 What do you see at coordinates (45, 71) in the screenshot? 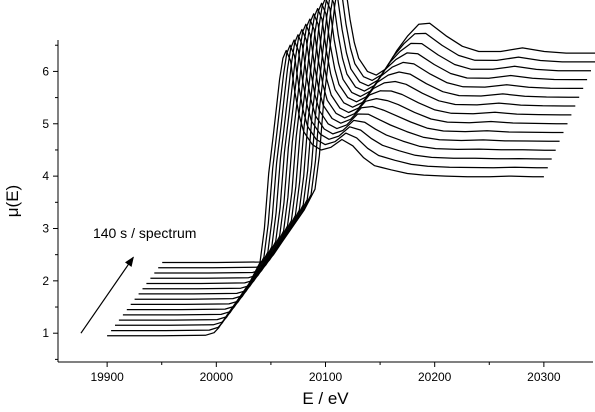
I see `y-tick-label: 6` at bounding box center [45, 71].